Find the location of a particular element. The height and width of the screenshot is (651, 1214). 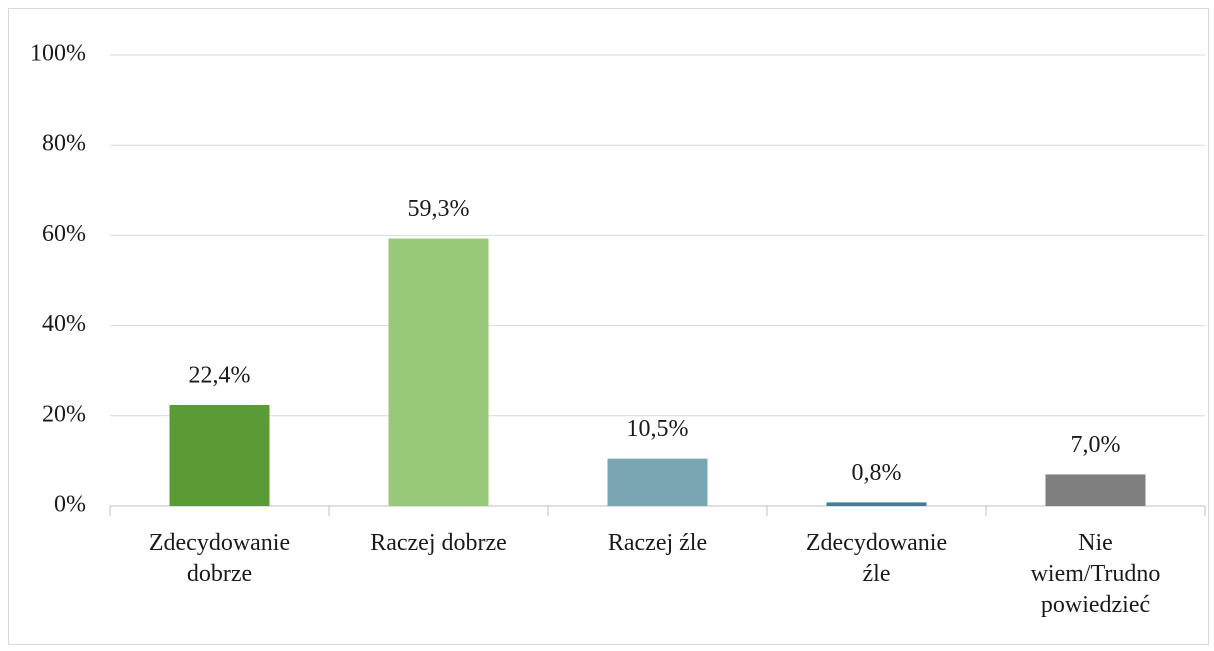

x-tick-label: Zdecydowanie źle is located at coordinates (876, 558).